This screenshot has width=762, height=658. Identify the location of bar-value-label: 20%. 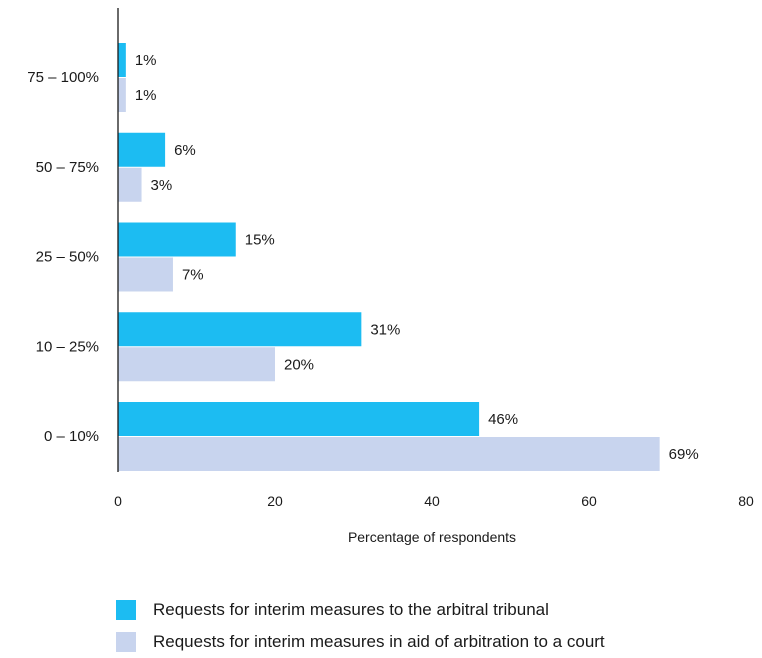
(299, 364).